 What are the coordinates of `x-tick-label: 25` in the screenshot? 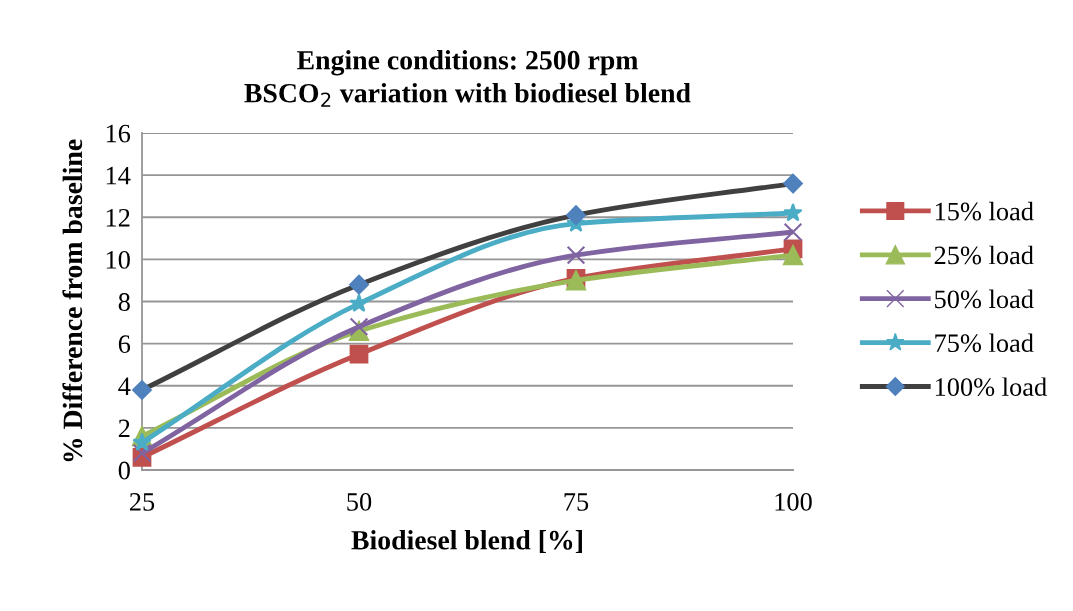 It's located at (142, 502).